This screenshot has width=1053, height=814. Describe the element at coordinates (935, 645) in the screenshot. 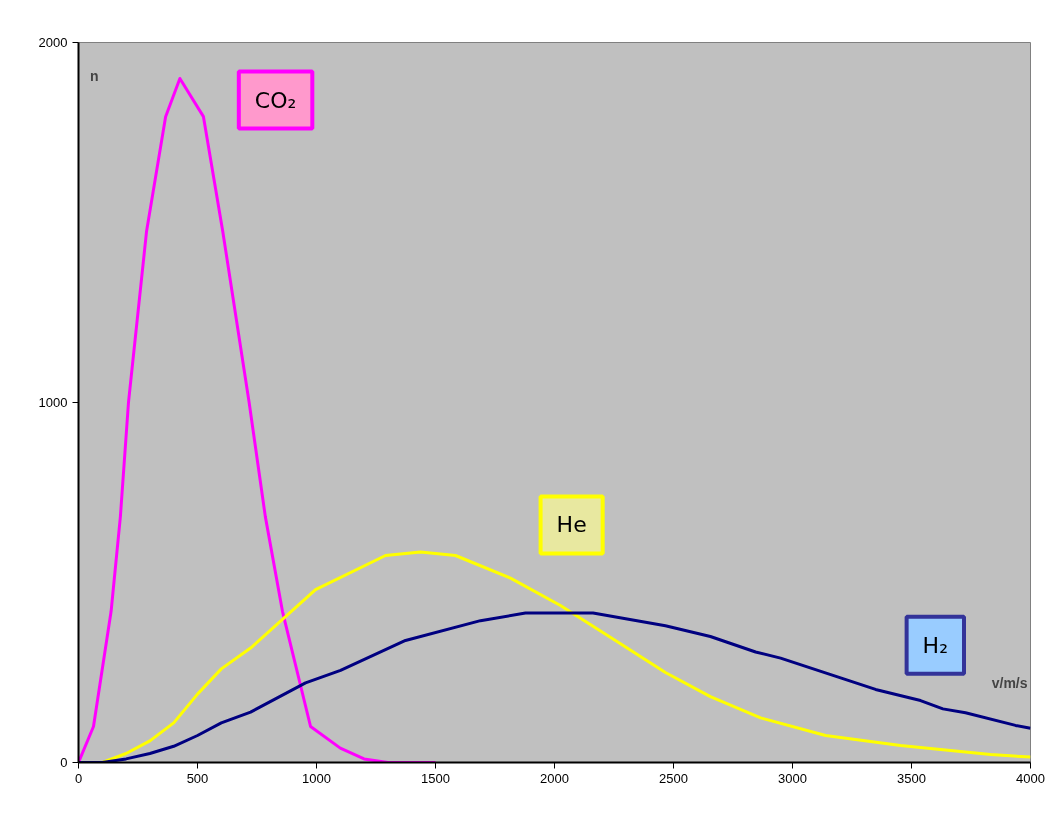

I see `series-label: H₂` at that location.